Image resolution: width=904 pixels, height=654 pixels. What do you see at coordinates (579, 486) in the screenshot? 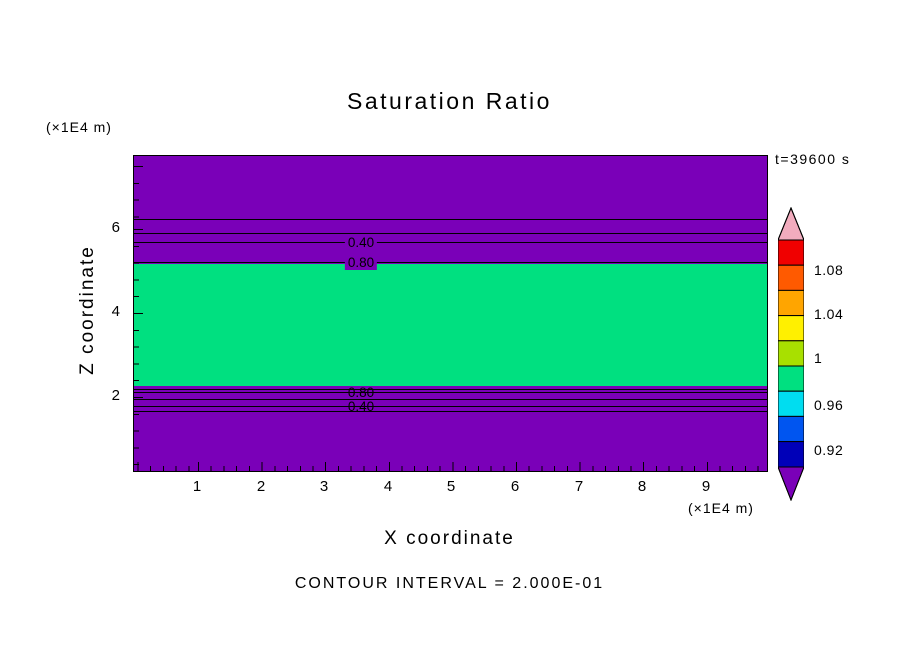
I see `x-tick-label: 7` at bounding box center [579, 486].